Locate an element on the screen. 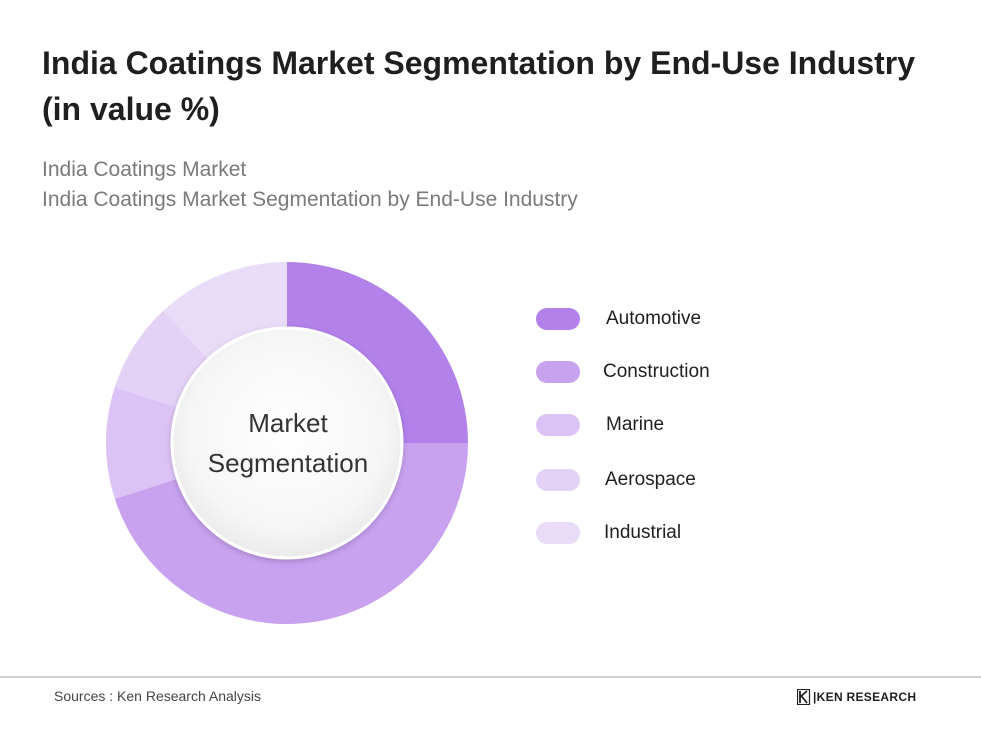 The image size is (981, 735). legend-item-construction: Construction is located at coordinates (664, 372).